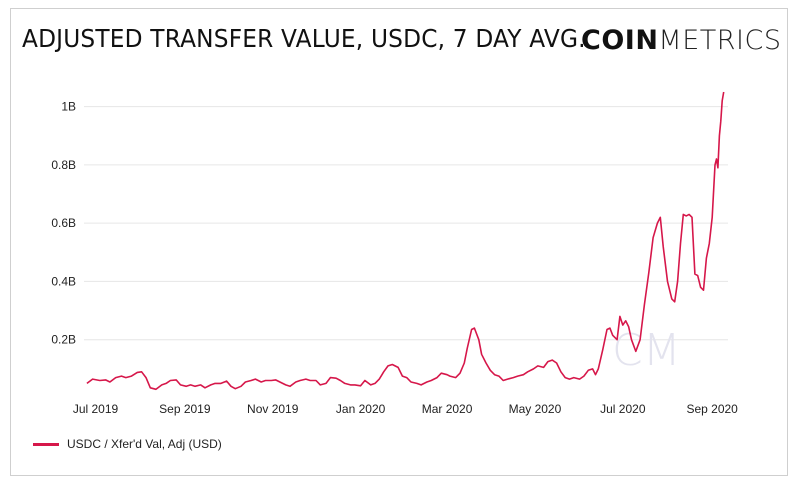 This screenshot has width=800, height=488. I want to click on y-tick-label: 0.6B, so click(63, 223).